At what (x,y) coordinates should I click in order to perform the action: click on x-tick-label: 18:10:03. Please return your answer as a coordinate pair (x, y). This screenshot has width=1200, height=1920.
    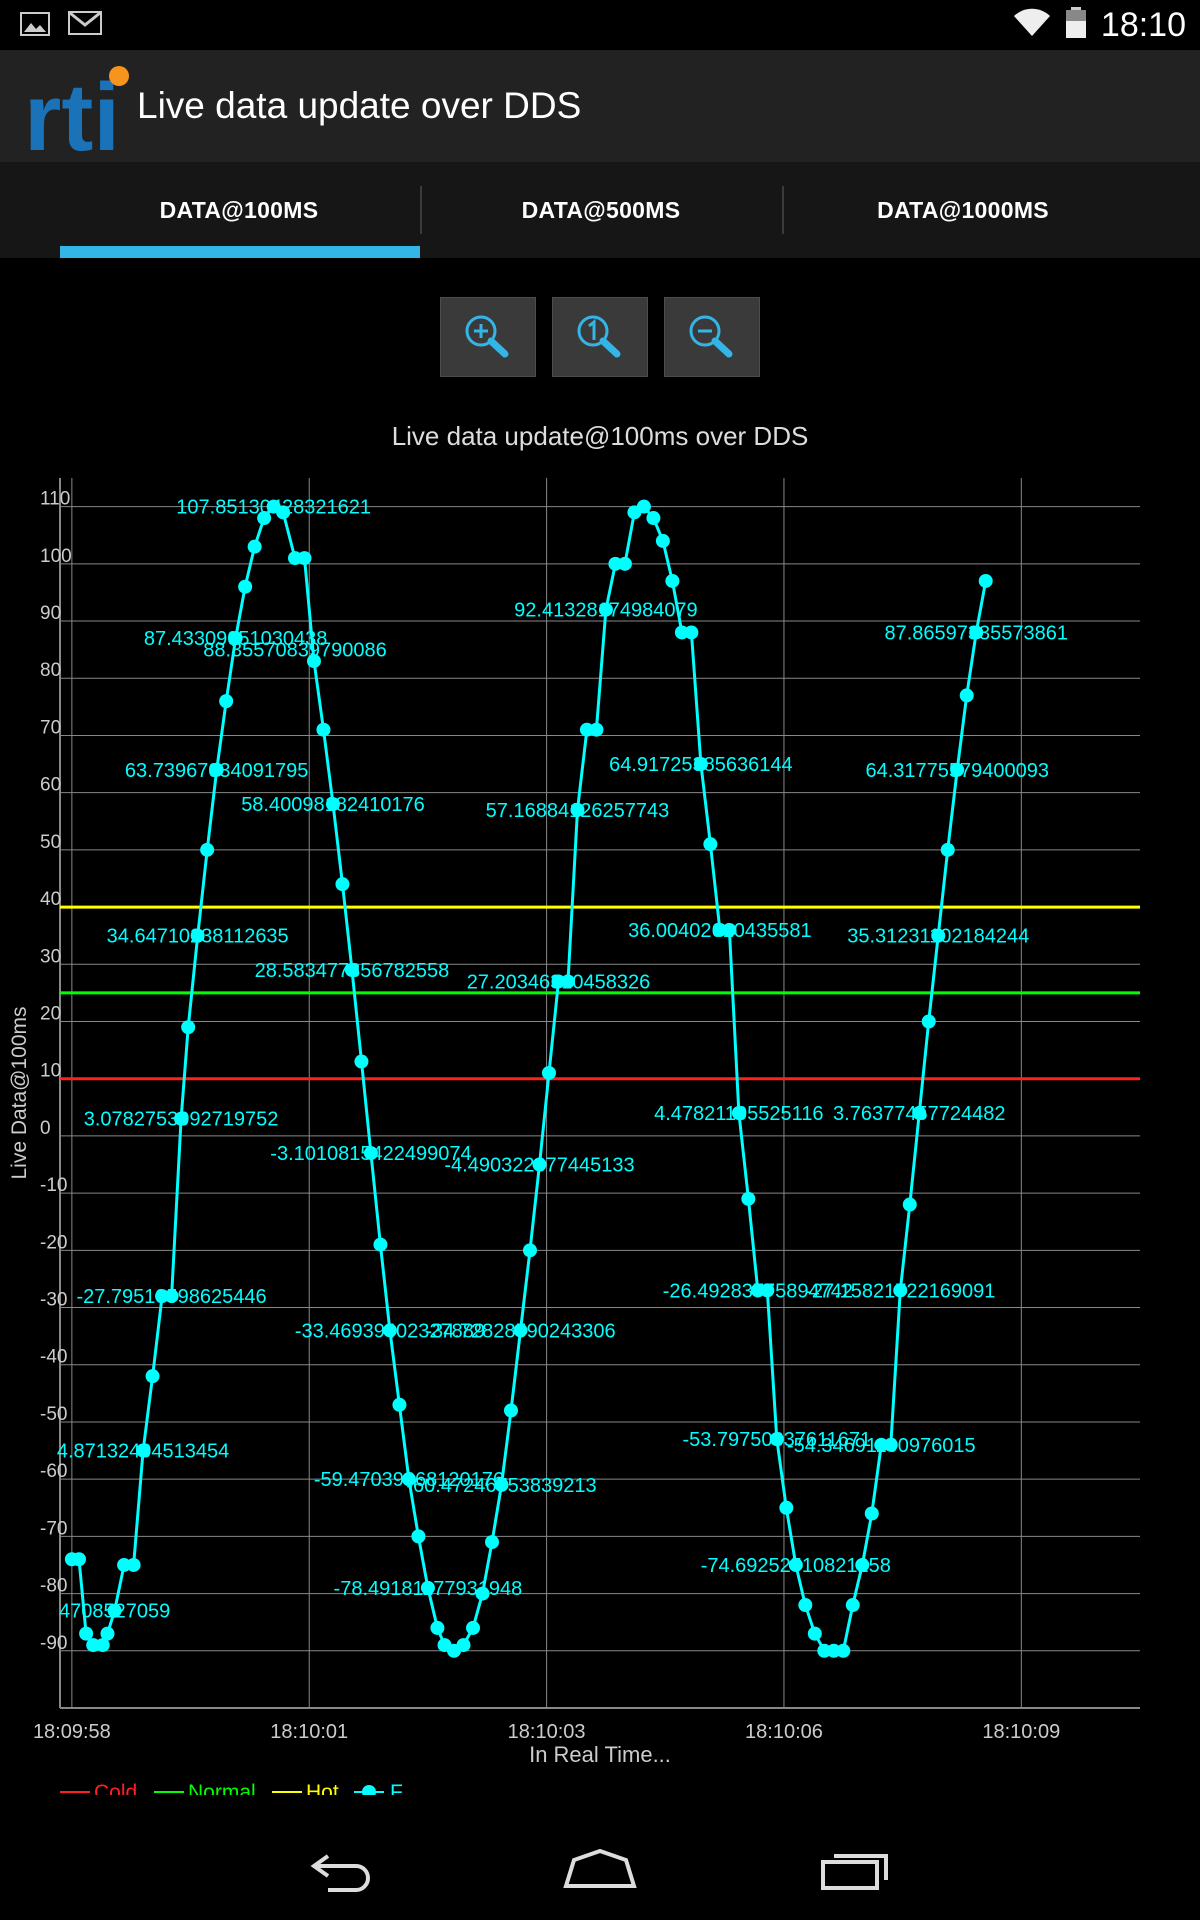
    Looking at the image, I should click on (547, 1732).